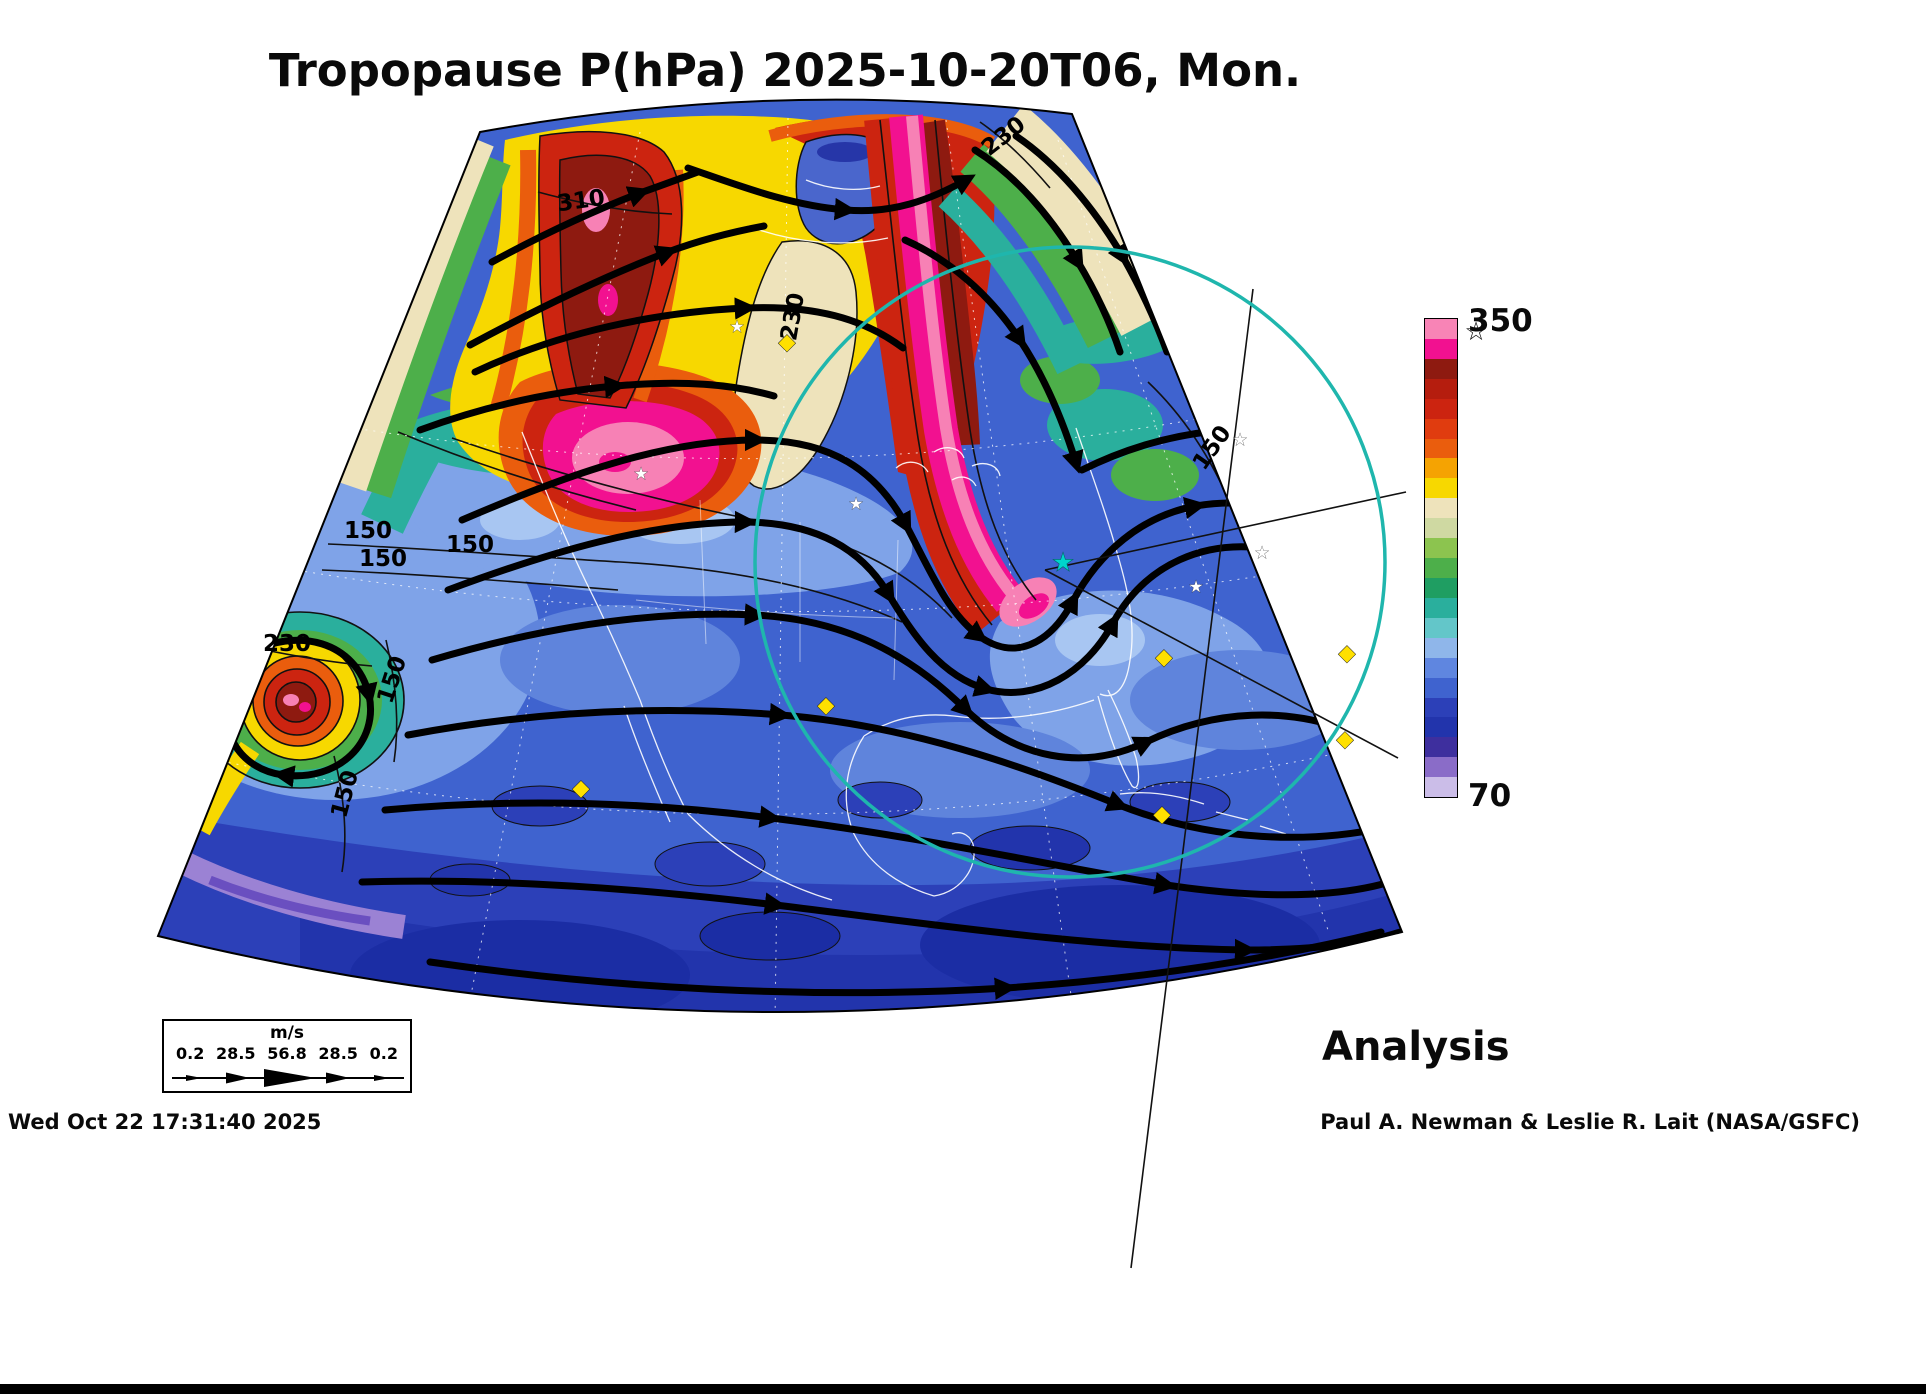 The height and width of the screenshot is (1394, 1926). I want to click on white-star-marker-6: ★, so click(1196, 586).